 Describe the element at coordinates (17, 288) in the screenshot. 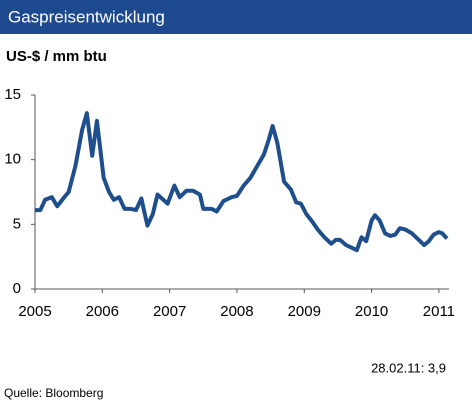

I see `y-tick-label: 0` at that location.